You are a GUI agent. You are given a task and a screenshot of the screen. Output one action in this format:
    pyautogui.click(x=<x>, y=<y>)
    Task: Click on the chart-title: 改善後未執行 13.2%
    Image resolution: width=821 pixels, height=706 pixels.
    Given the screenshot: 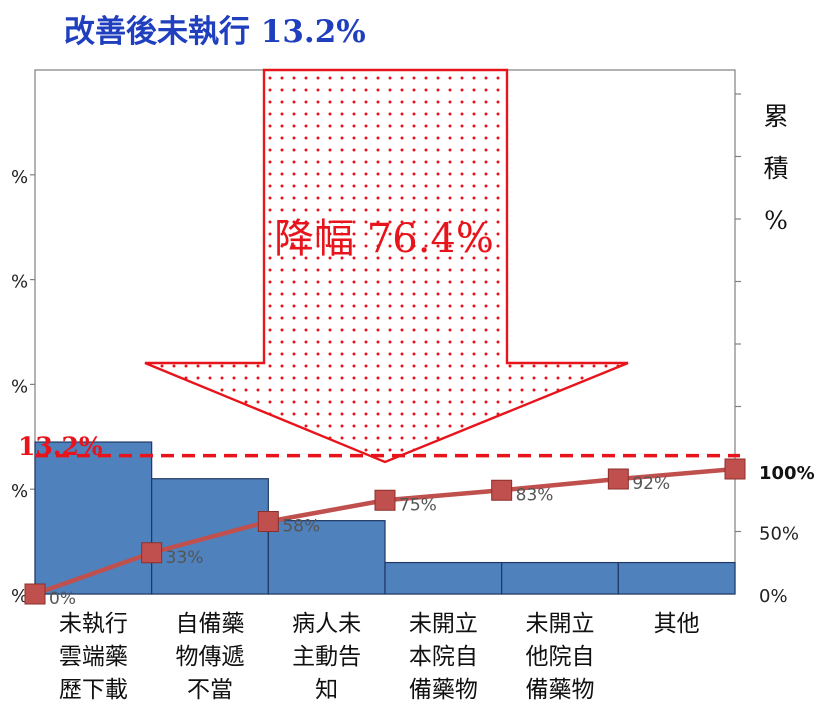 What is the action you would take?
    pyautogui.click(x=215, y=32)
    